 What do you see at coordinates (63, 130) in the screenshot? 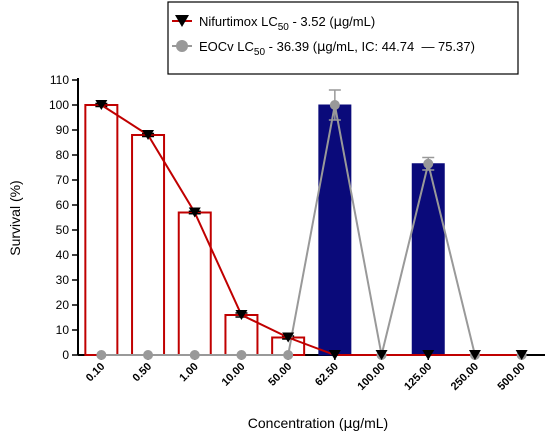
I see `y-tick-label: 90` at bounding box center [63, 130].